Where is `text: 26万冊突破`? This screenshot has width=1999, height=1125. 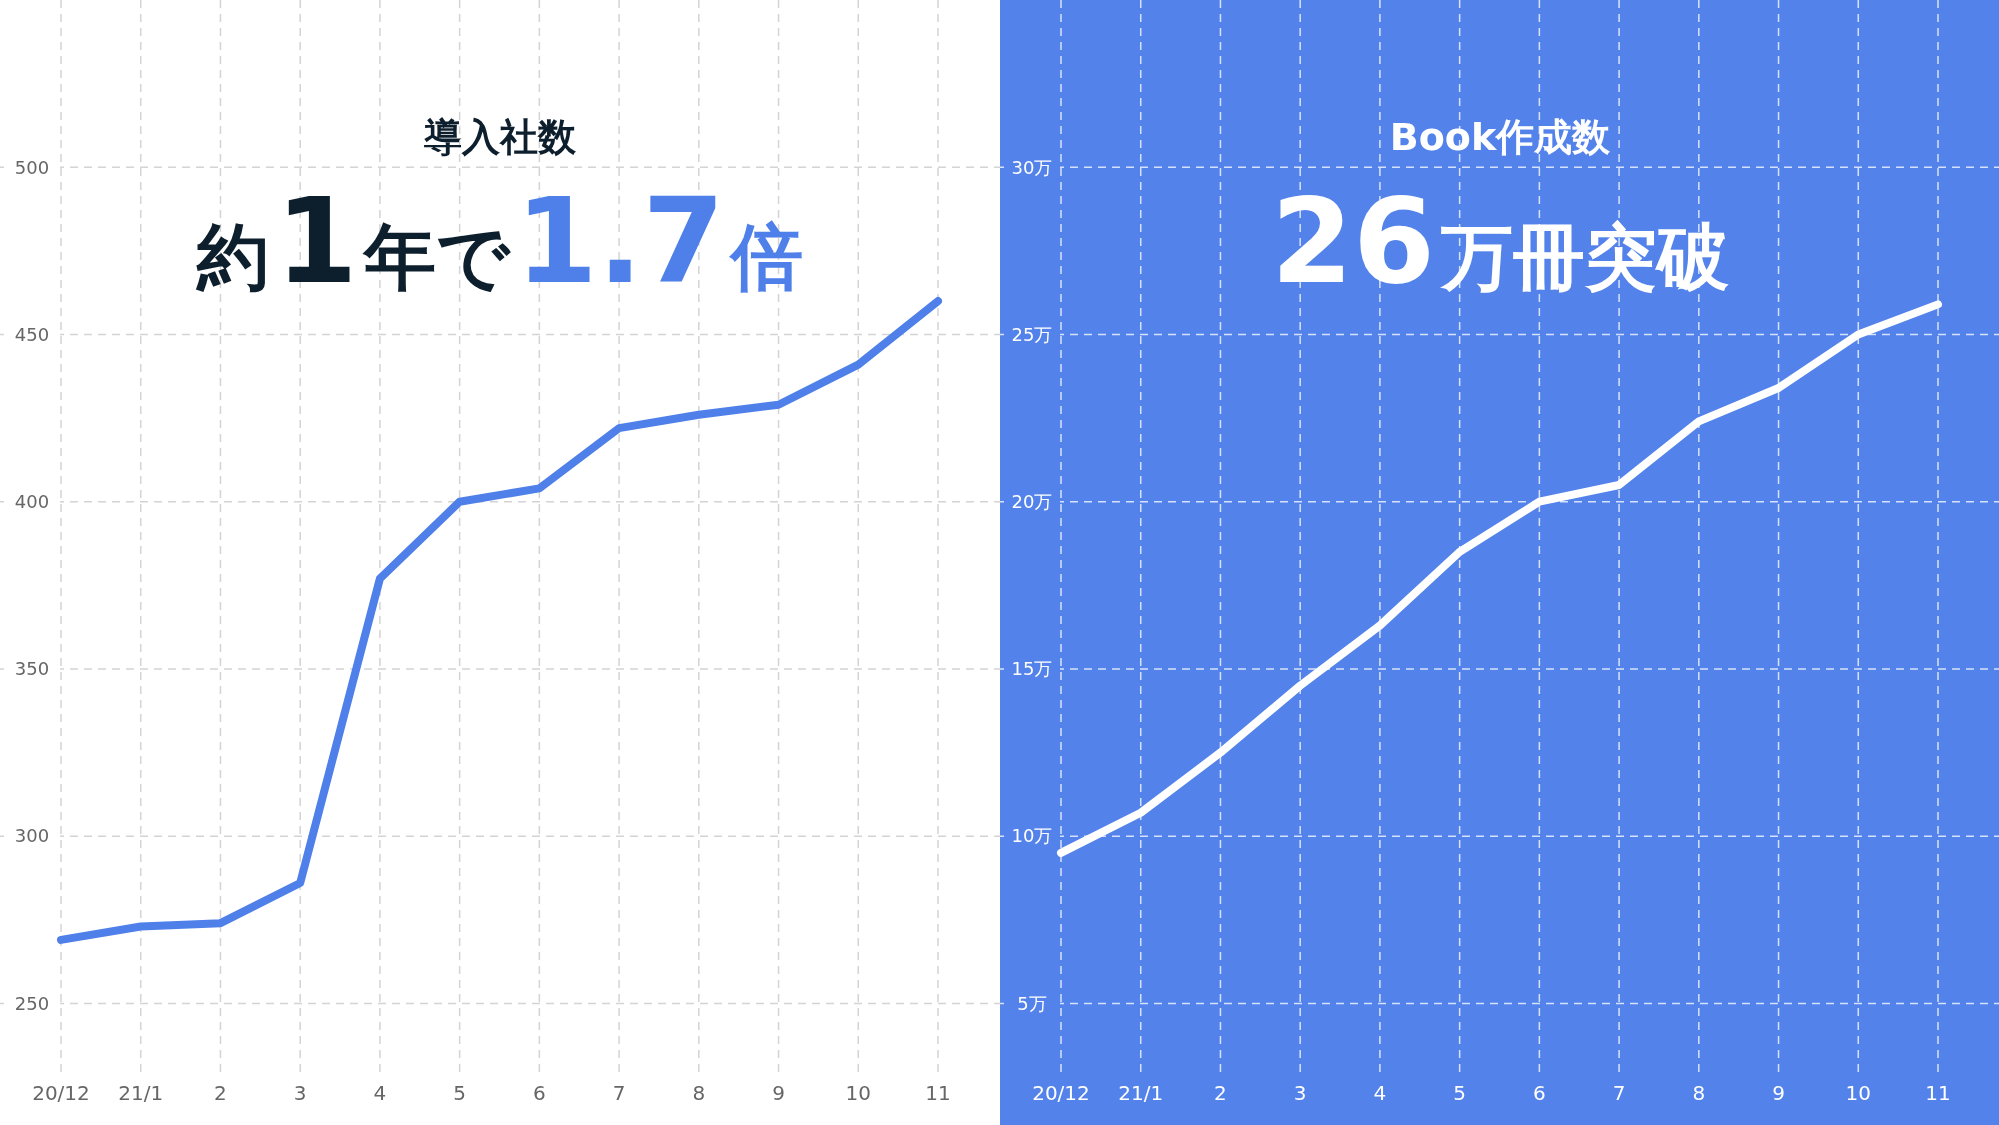 text: 26万冊突破 is located at coordinates (1500, 241).